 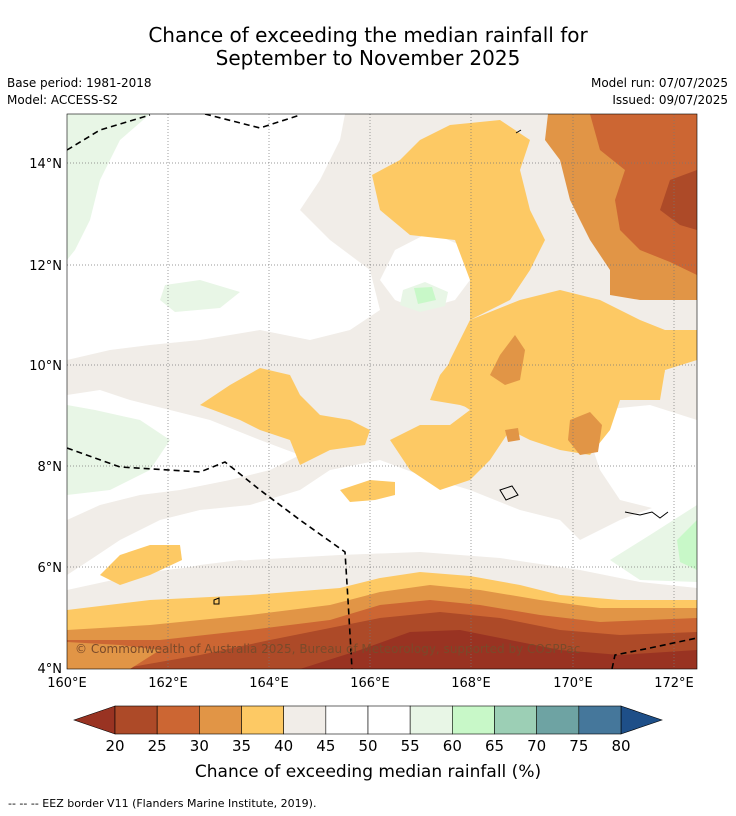 I want to click on colorbar-tick-65: 65, so click(x=494, y=746).